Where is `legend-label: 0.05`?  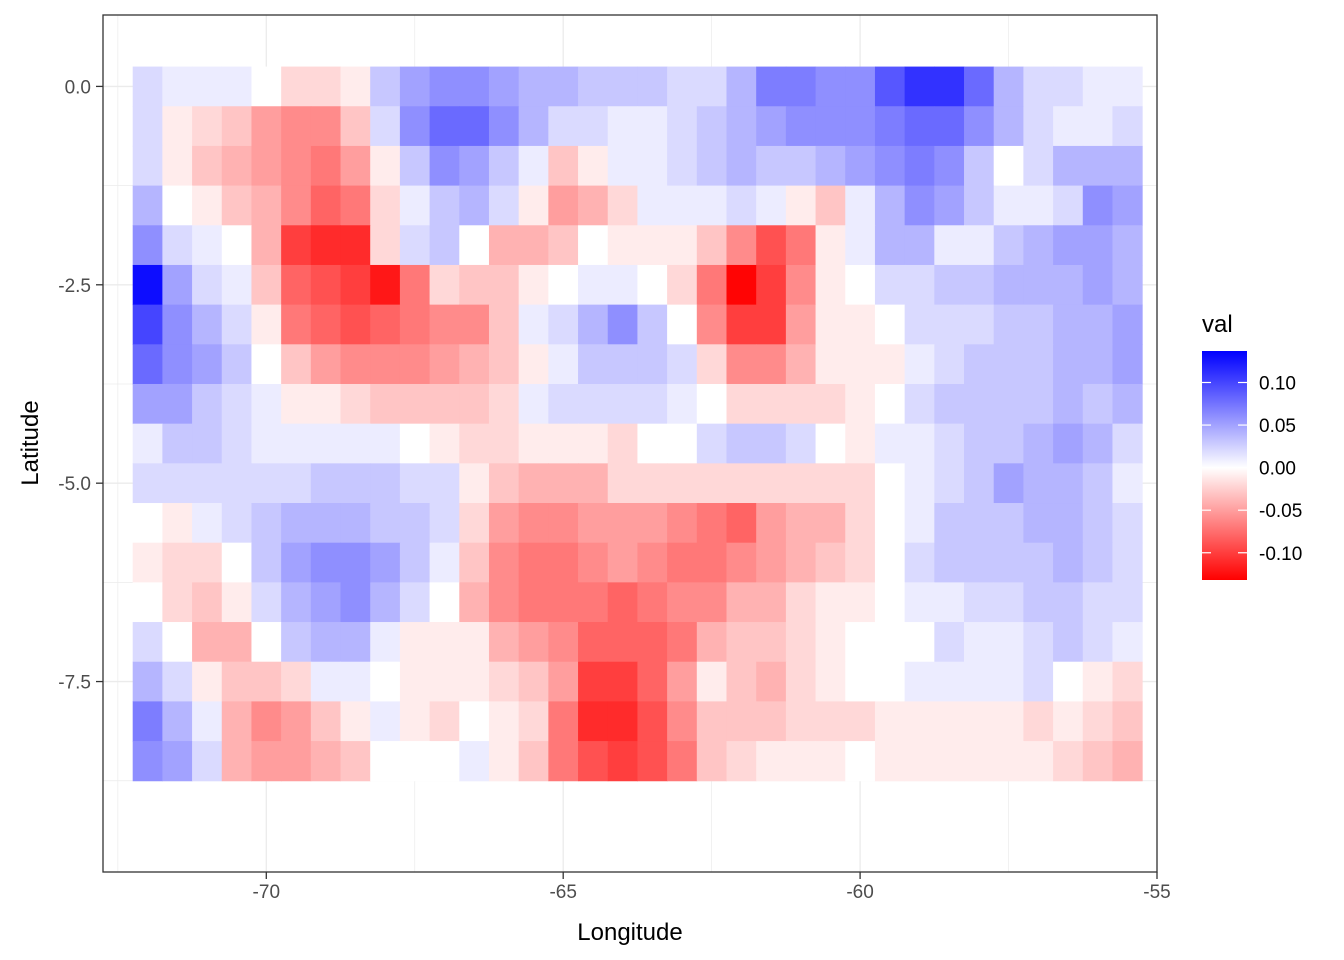 legend-label: 0.05 is located at coordinates (1277, 426).